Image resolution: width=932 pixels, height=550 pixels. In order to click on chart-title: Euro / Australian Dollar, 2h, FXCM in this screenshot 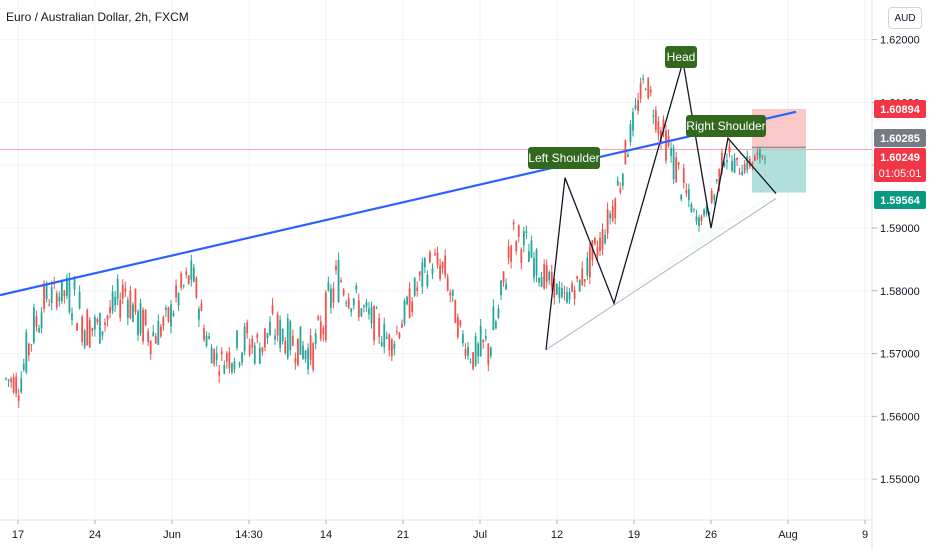, I will do `click(97, 17)`.